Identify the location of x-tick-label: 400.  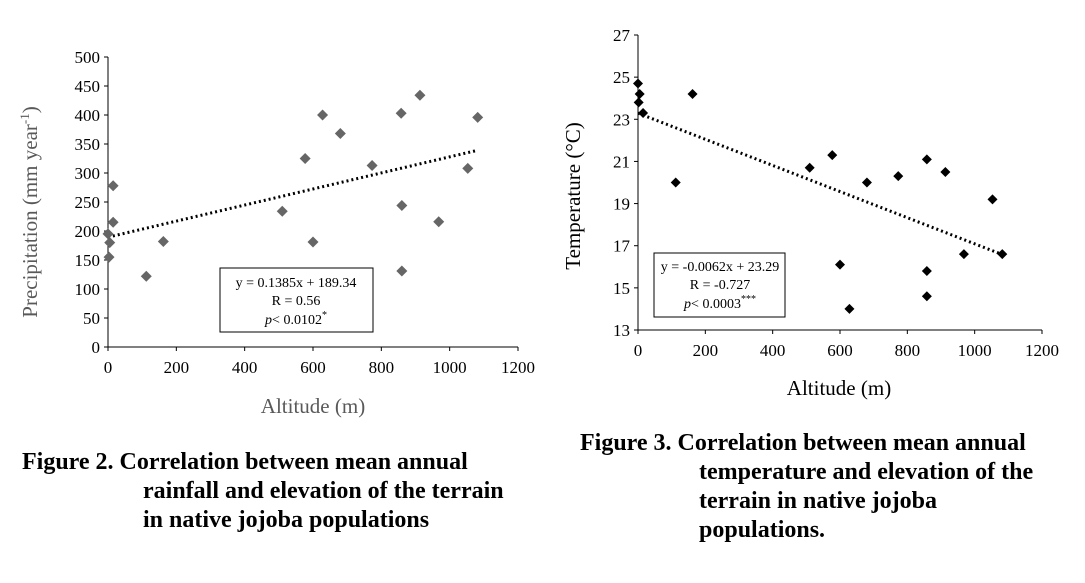
(245, 367).